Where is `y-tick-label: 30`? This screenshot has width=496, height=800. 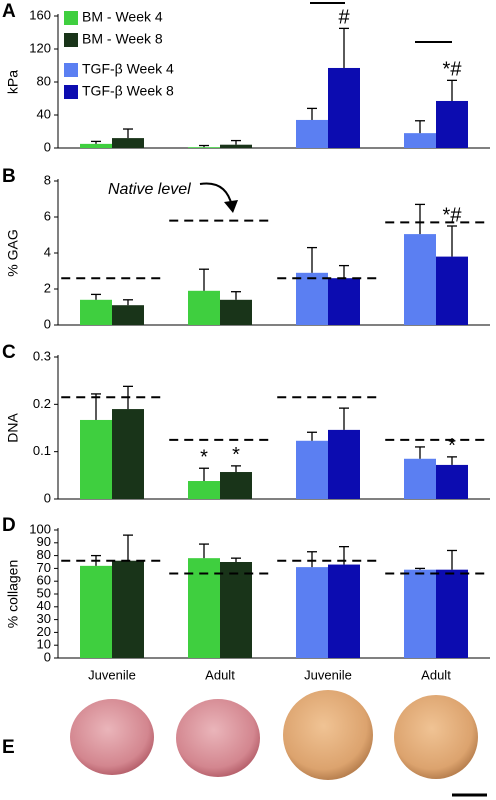 y-tick-label: 30 is located at coordinates (44, 618).